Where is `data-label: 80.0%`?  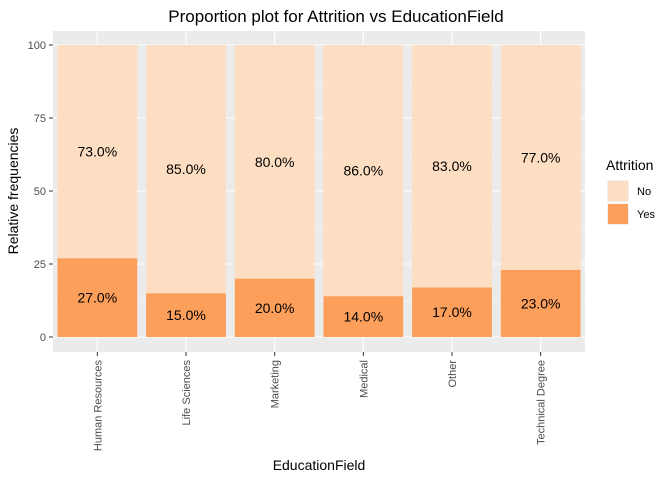 data-label: 80.0% is located at coordinates (275, 162).